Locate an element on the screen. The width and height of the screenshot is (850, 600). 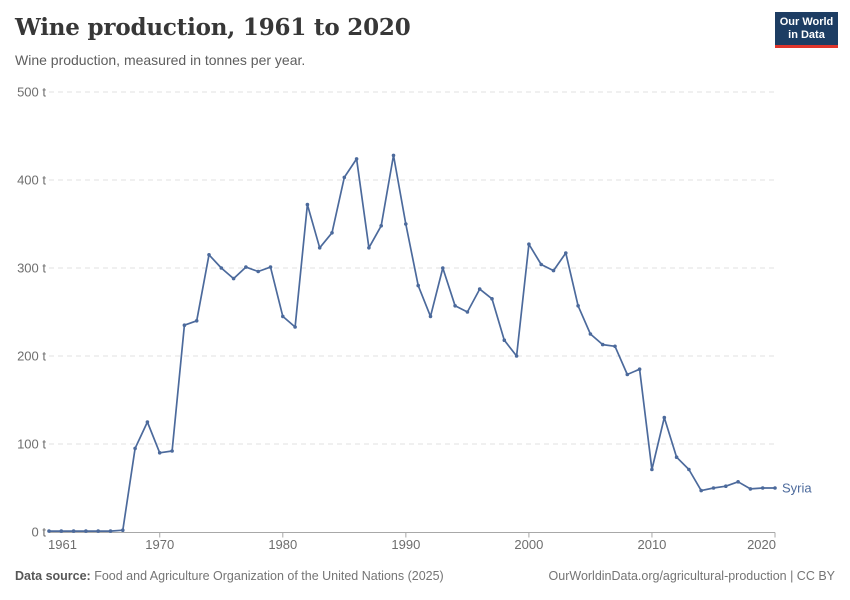
y-tick-label: 300 t is located at coordinates (31, 268).